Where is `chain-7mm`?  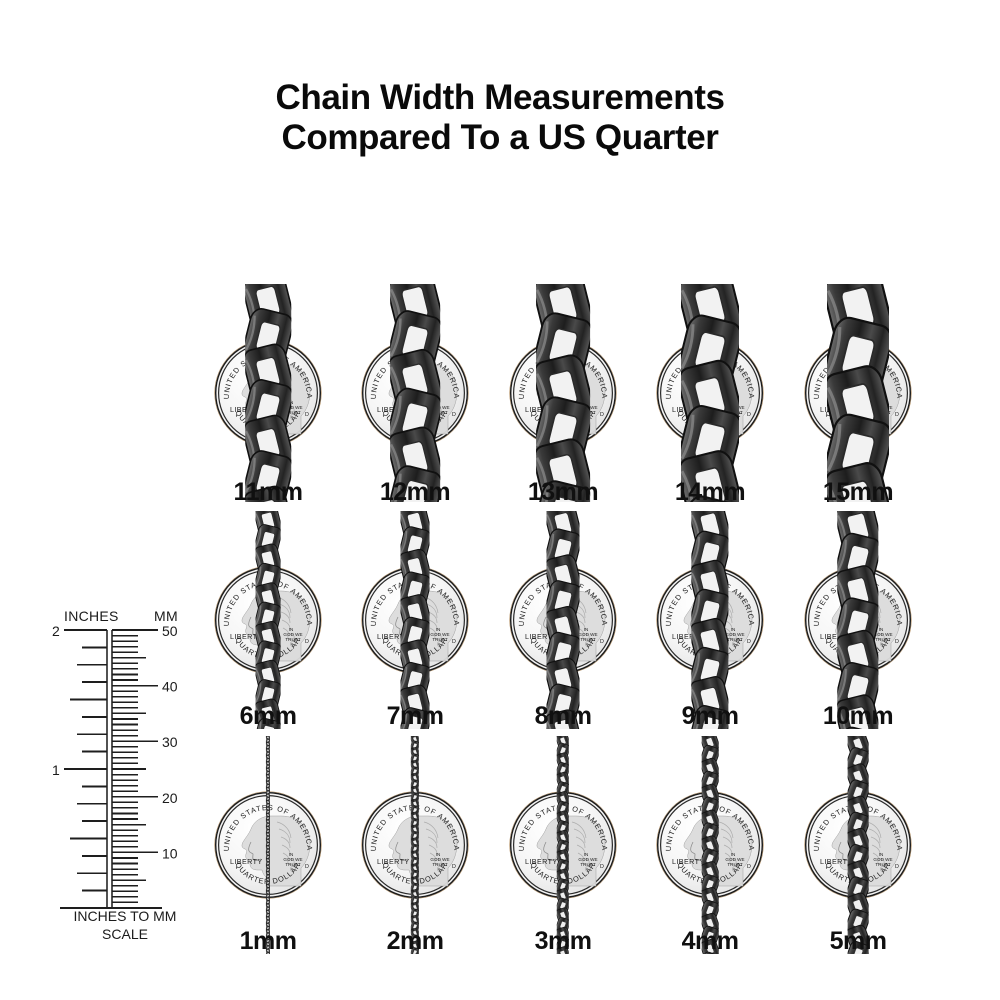 chain-7mm is located at coordinates (415, 620).